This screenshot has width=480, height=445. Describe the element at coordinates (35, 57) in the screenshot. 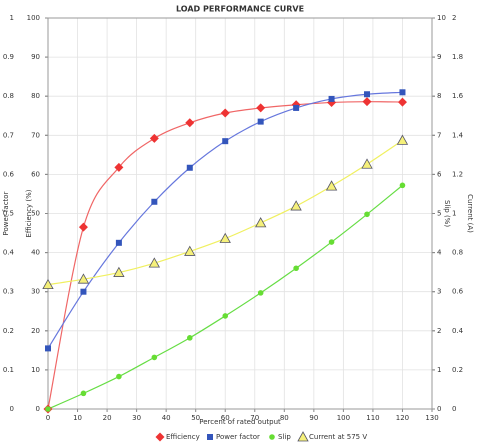

I see `y-tick-label: 90` at that location.